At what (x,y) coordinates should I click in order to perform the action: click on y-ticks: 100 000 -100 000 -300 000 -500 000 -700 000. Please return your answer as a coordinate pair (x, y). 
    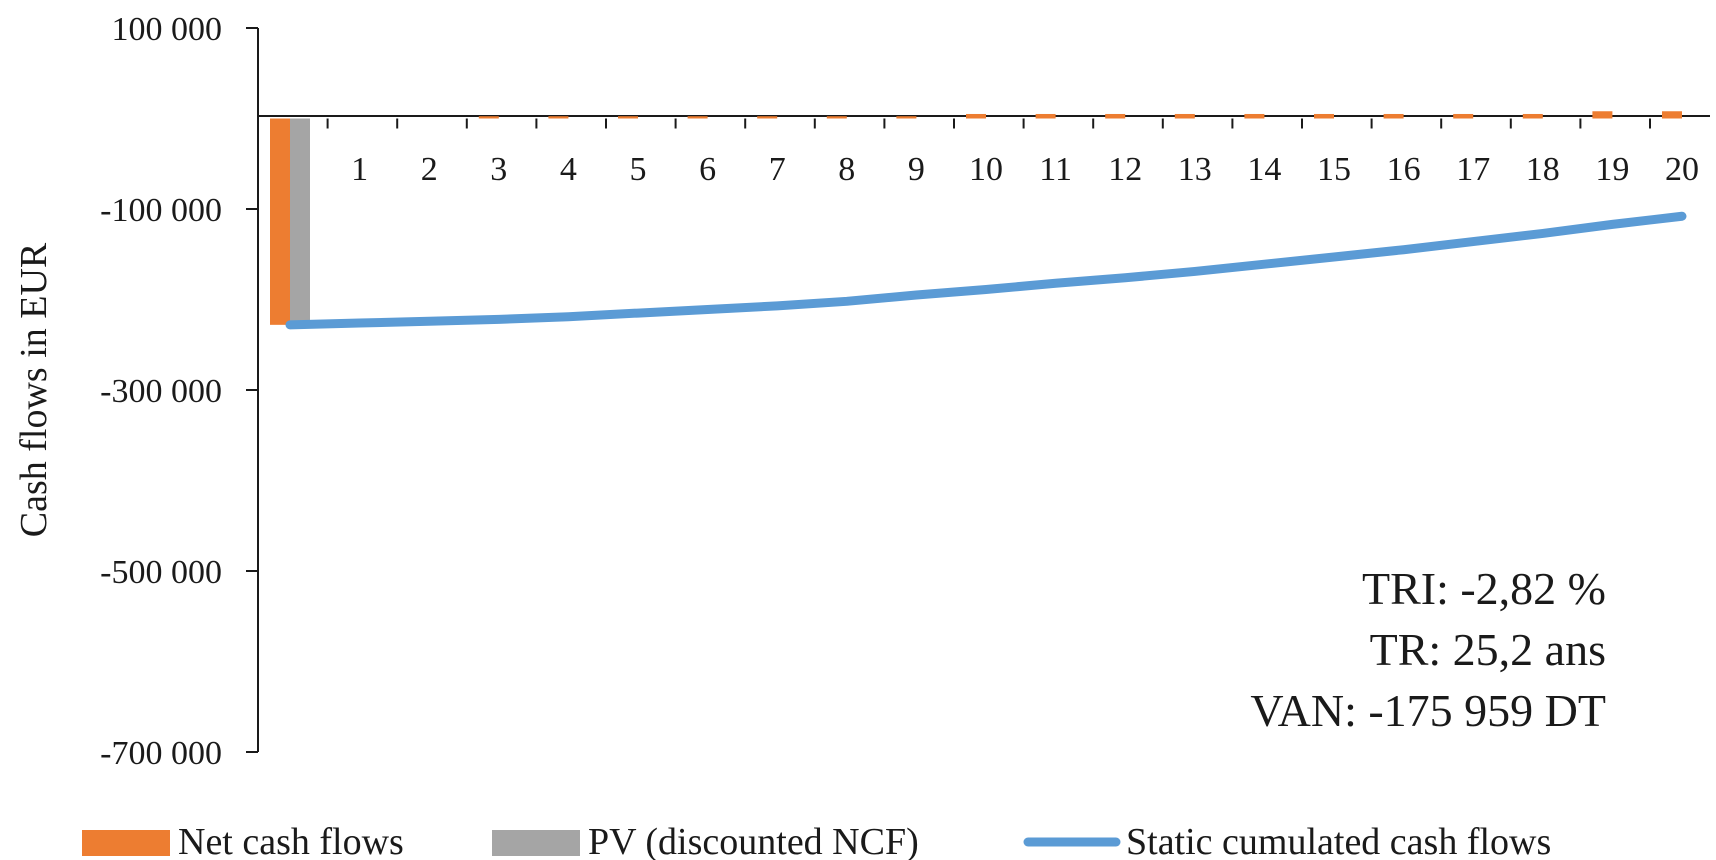
    Looking at the image, I should click on (179, 391).